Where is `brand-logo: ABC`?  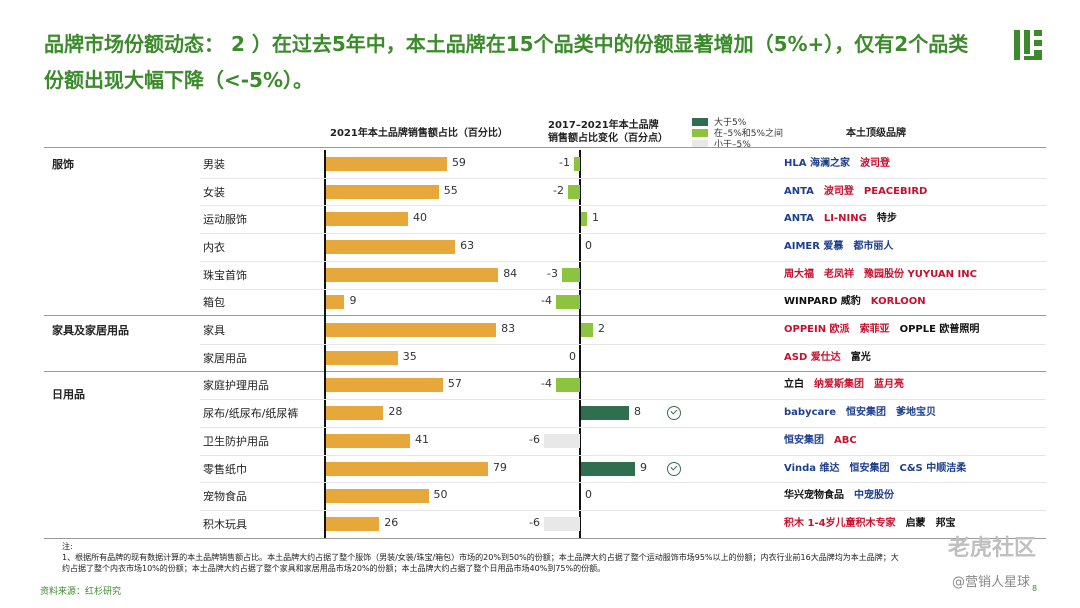 brand-logo: ABC is located at coordinates (845, 440).